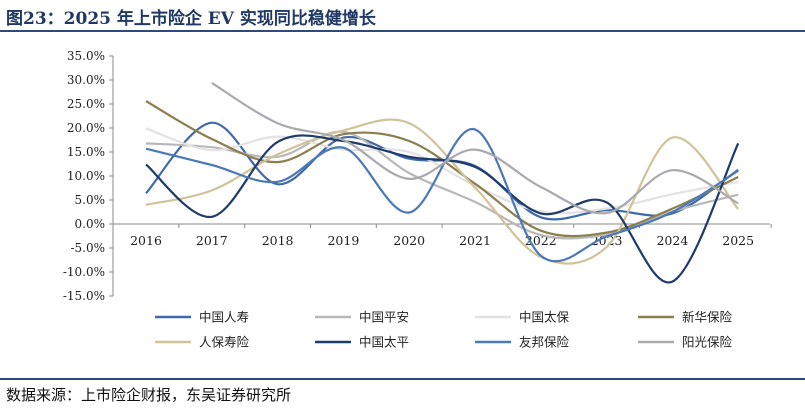 The width and height of the screenshot is (805, 413). I want to click on footer-divider, so click(402, 379).